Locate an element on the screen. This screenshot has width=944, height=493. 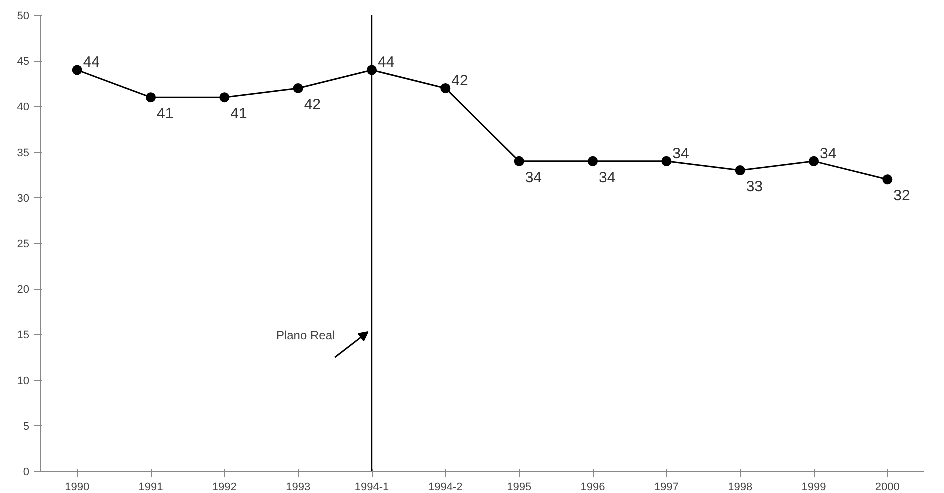
x-tick-label: 1997 is located at coordinates (666, 487).